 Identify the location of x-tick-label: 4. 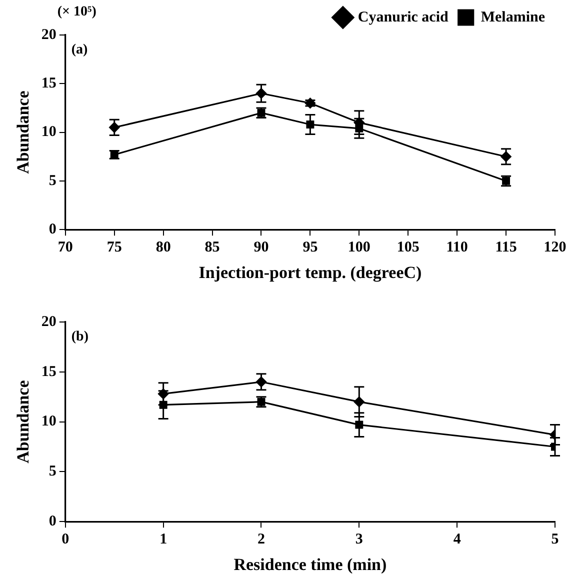
(457, 539).